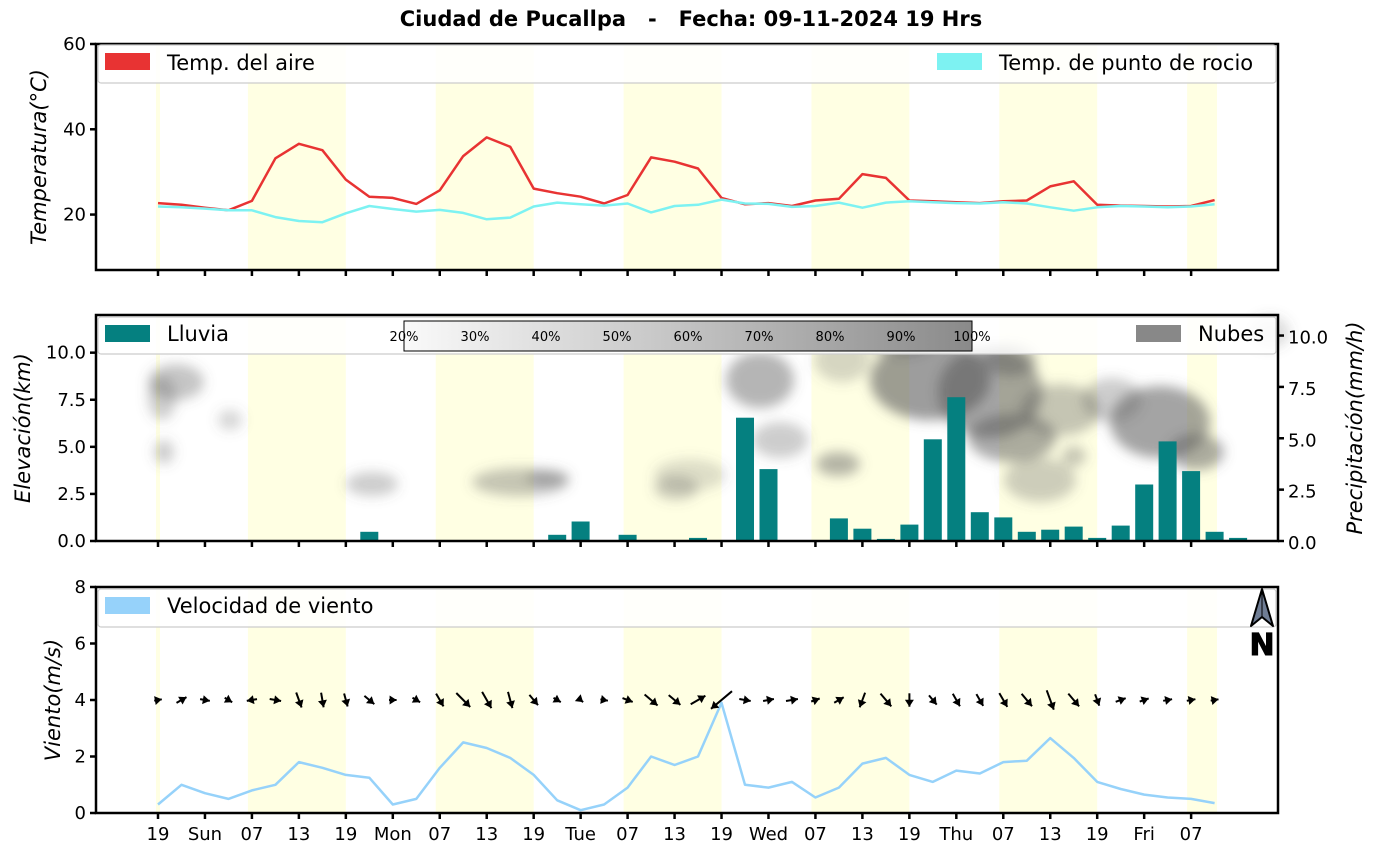  Describe the element at coordinates (198, 334) in the screenshot. I see `legend-label: Lluvia` at that location.